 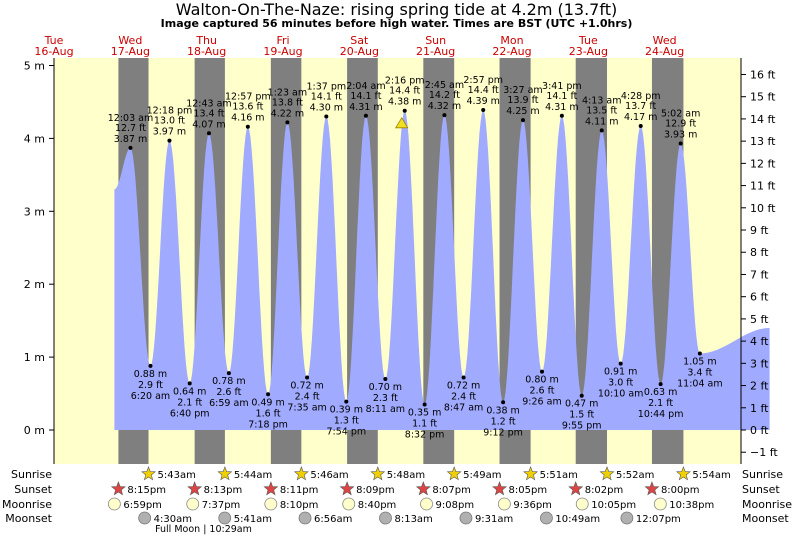 I want to click on moonrise-time: 10:38pm, so click(x=691, y=505).